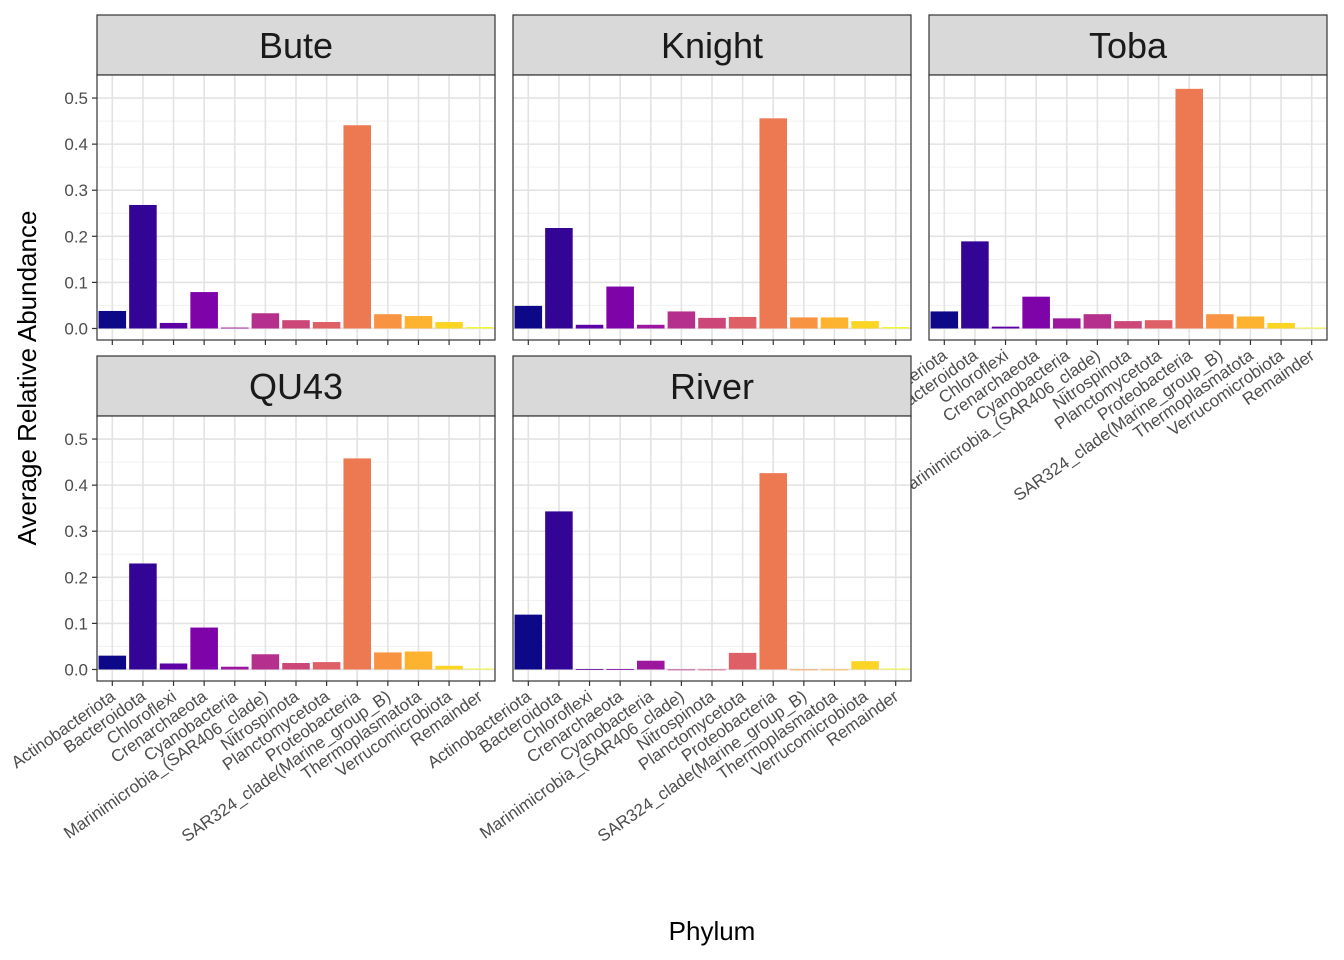 Image resolution: width=1344 pixels, height=960 pixels. I want to click on y-axis-title: Average Relative Abundance, so click(27, 378).